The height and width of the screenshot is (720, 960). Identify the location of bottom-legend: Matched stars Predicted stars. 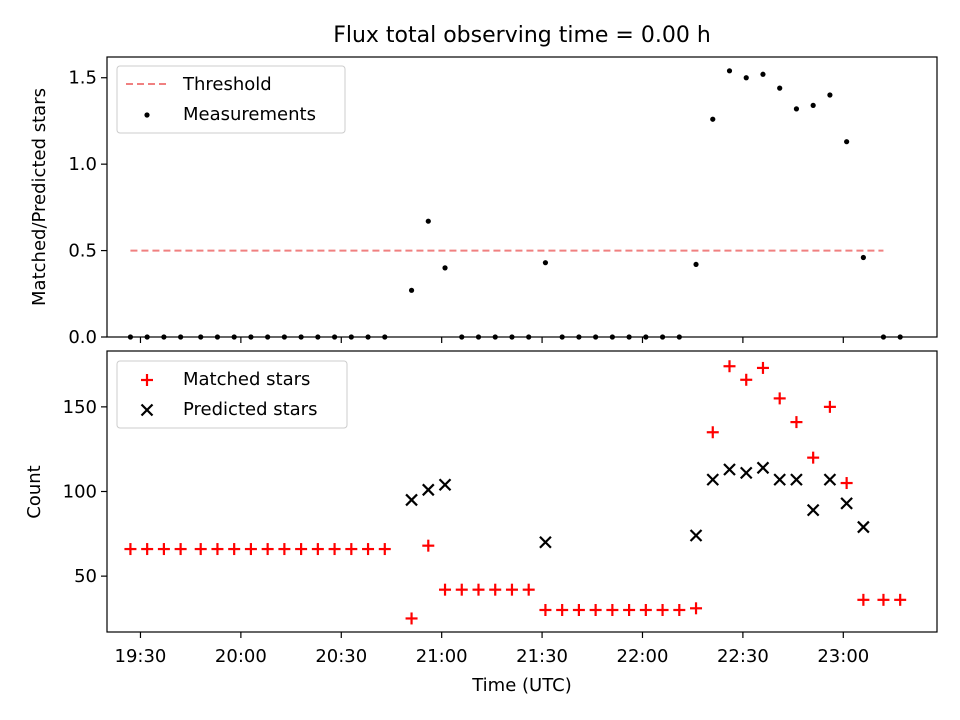
(232, 394).